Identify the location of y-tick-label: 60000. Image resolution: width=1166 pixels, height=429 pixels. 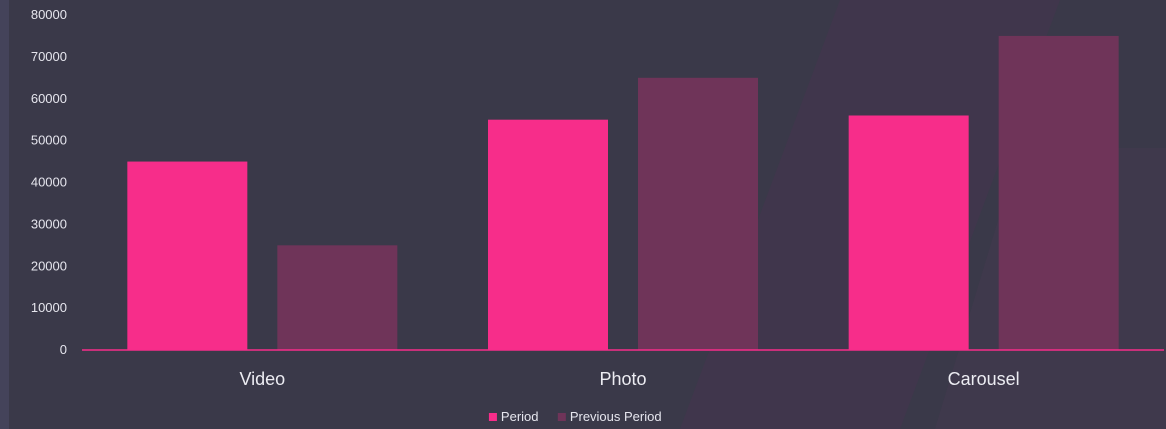
(49, 98).